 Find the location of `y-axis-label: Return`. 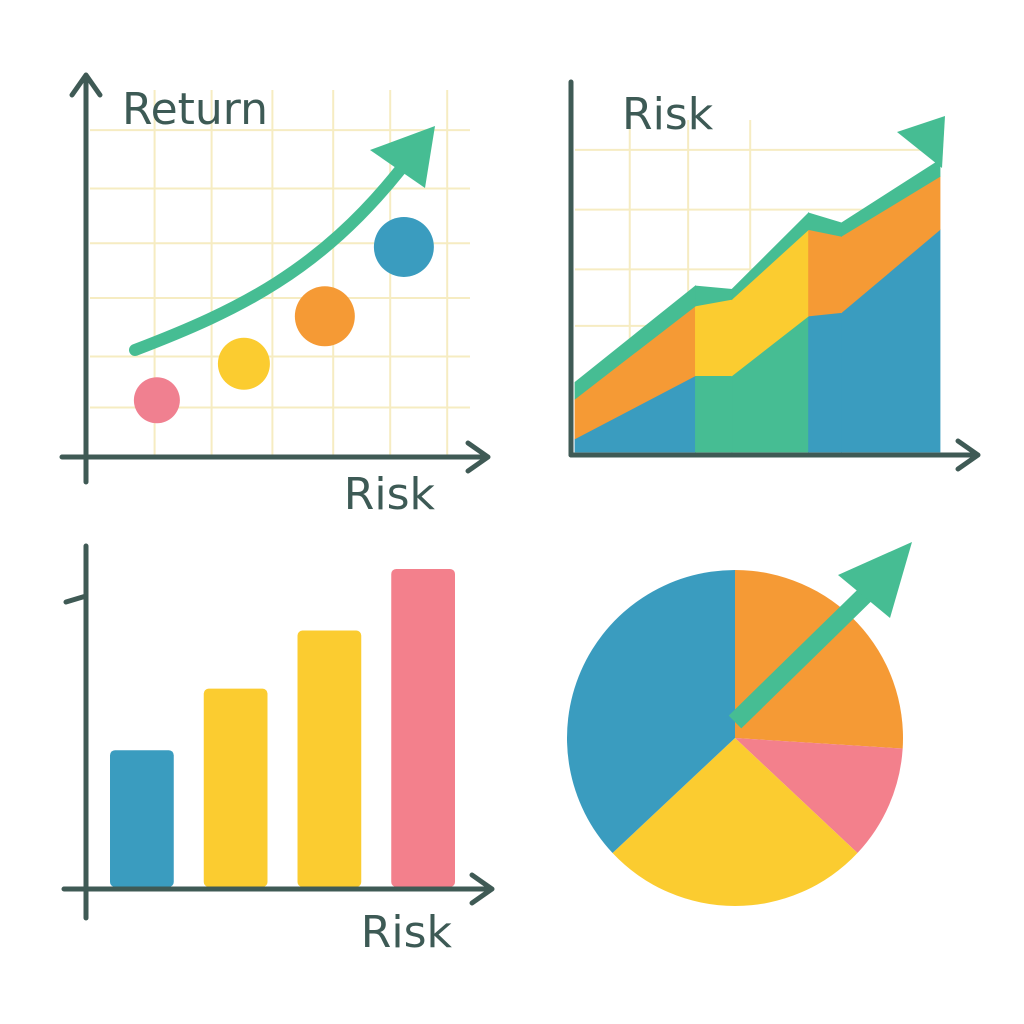

y-axis-label: Return is located at coordinates (195, 109).